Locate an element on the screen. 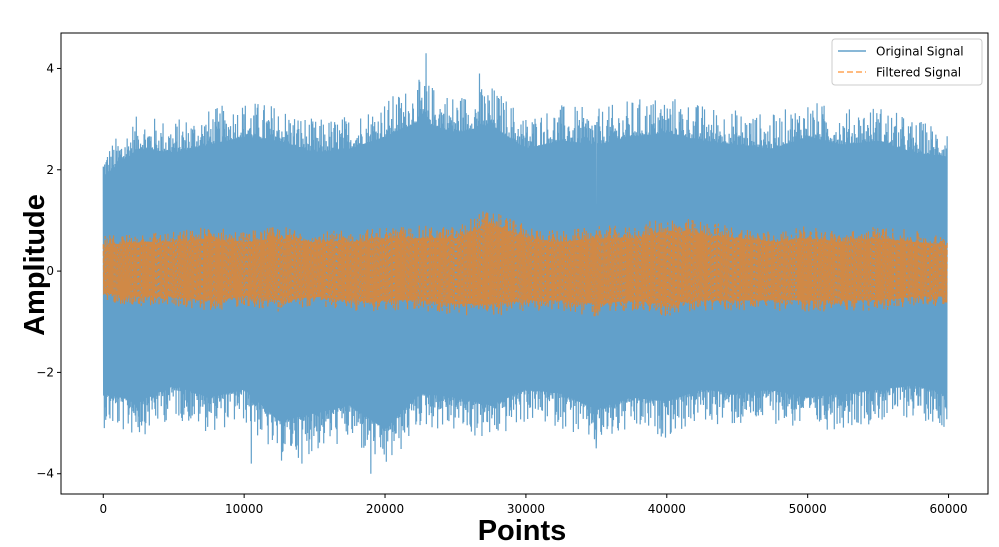 The width and height of the screenshot is (999, 547). legend-label-original: Original Signal is located at coordinates (920, 52).